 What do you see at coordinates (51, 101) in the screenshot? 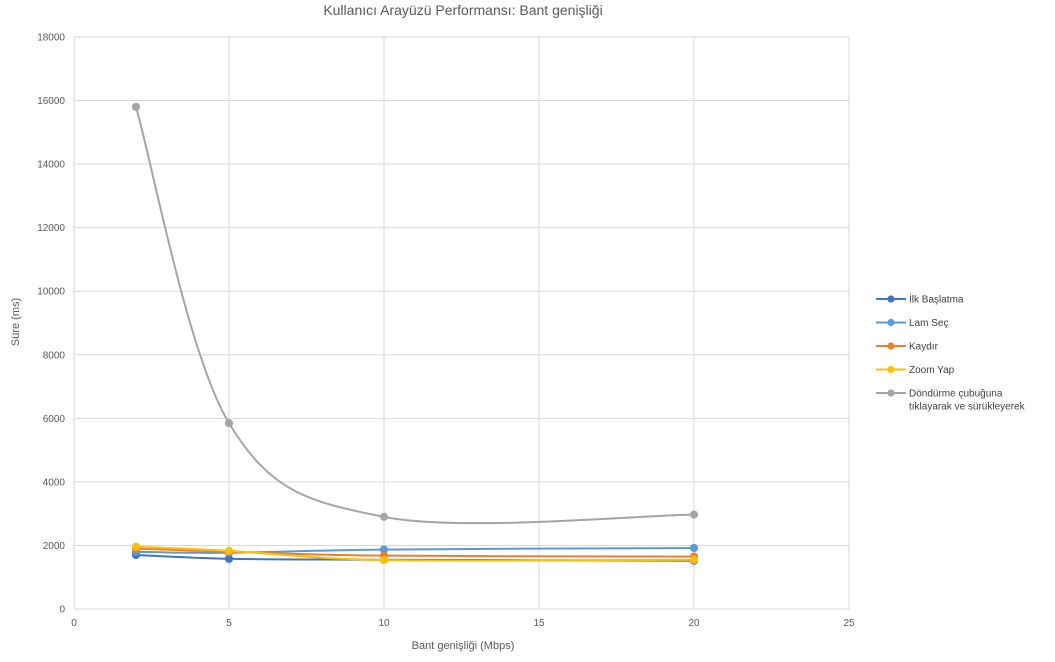
I see `y-tick-label: 16000` at bounding box center [51, 101].